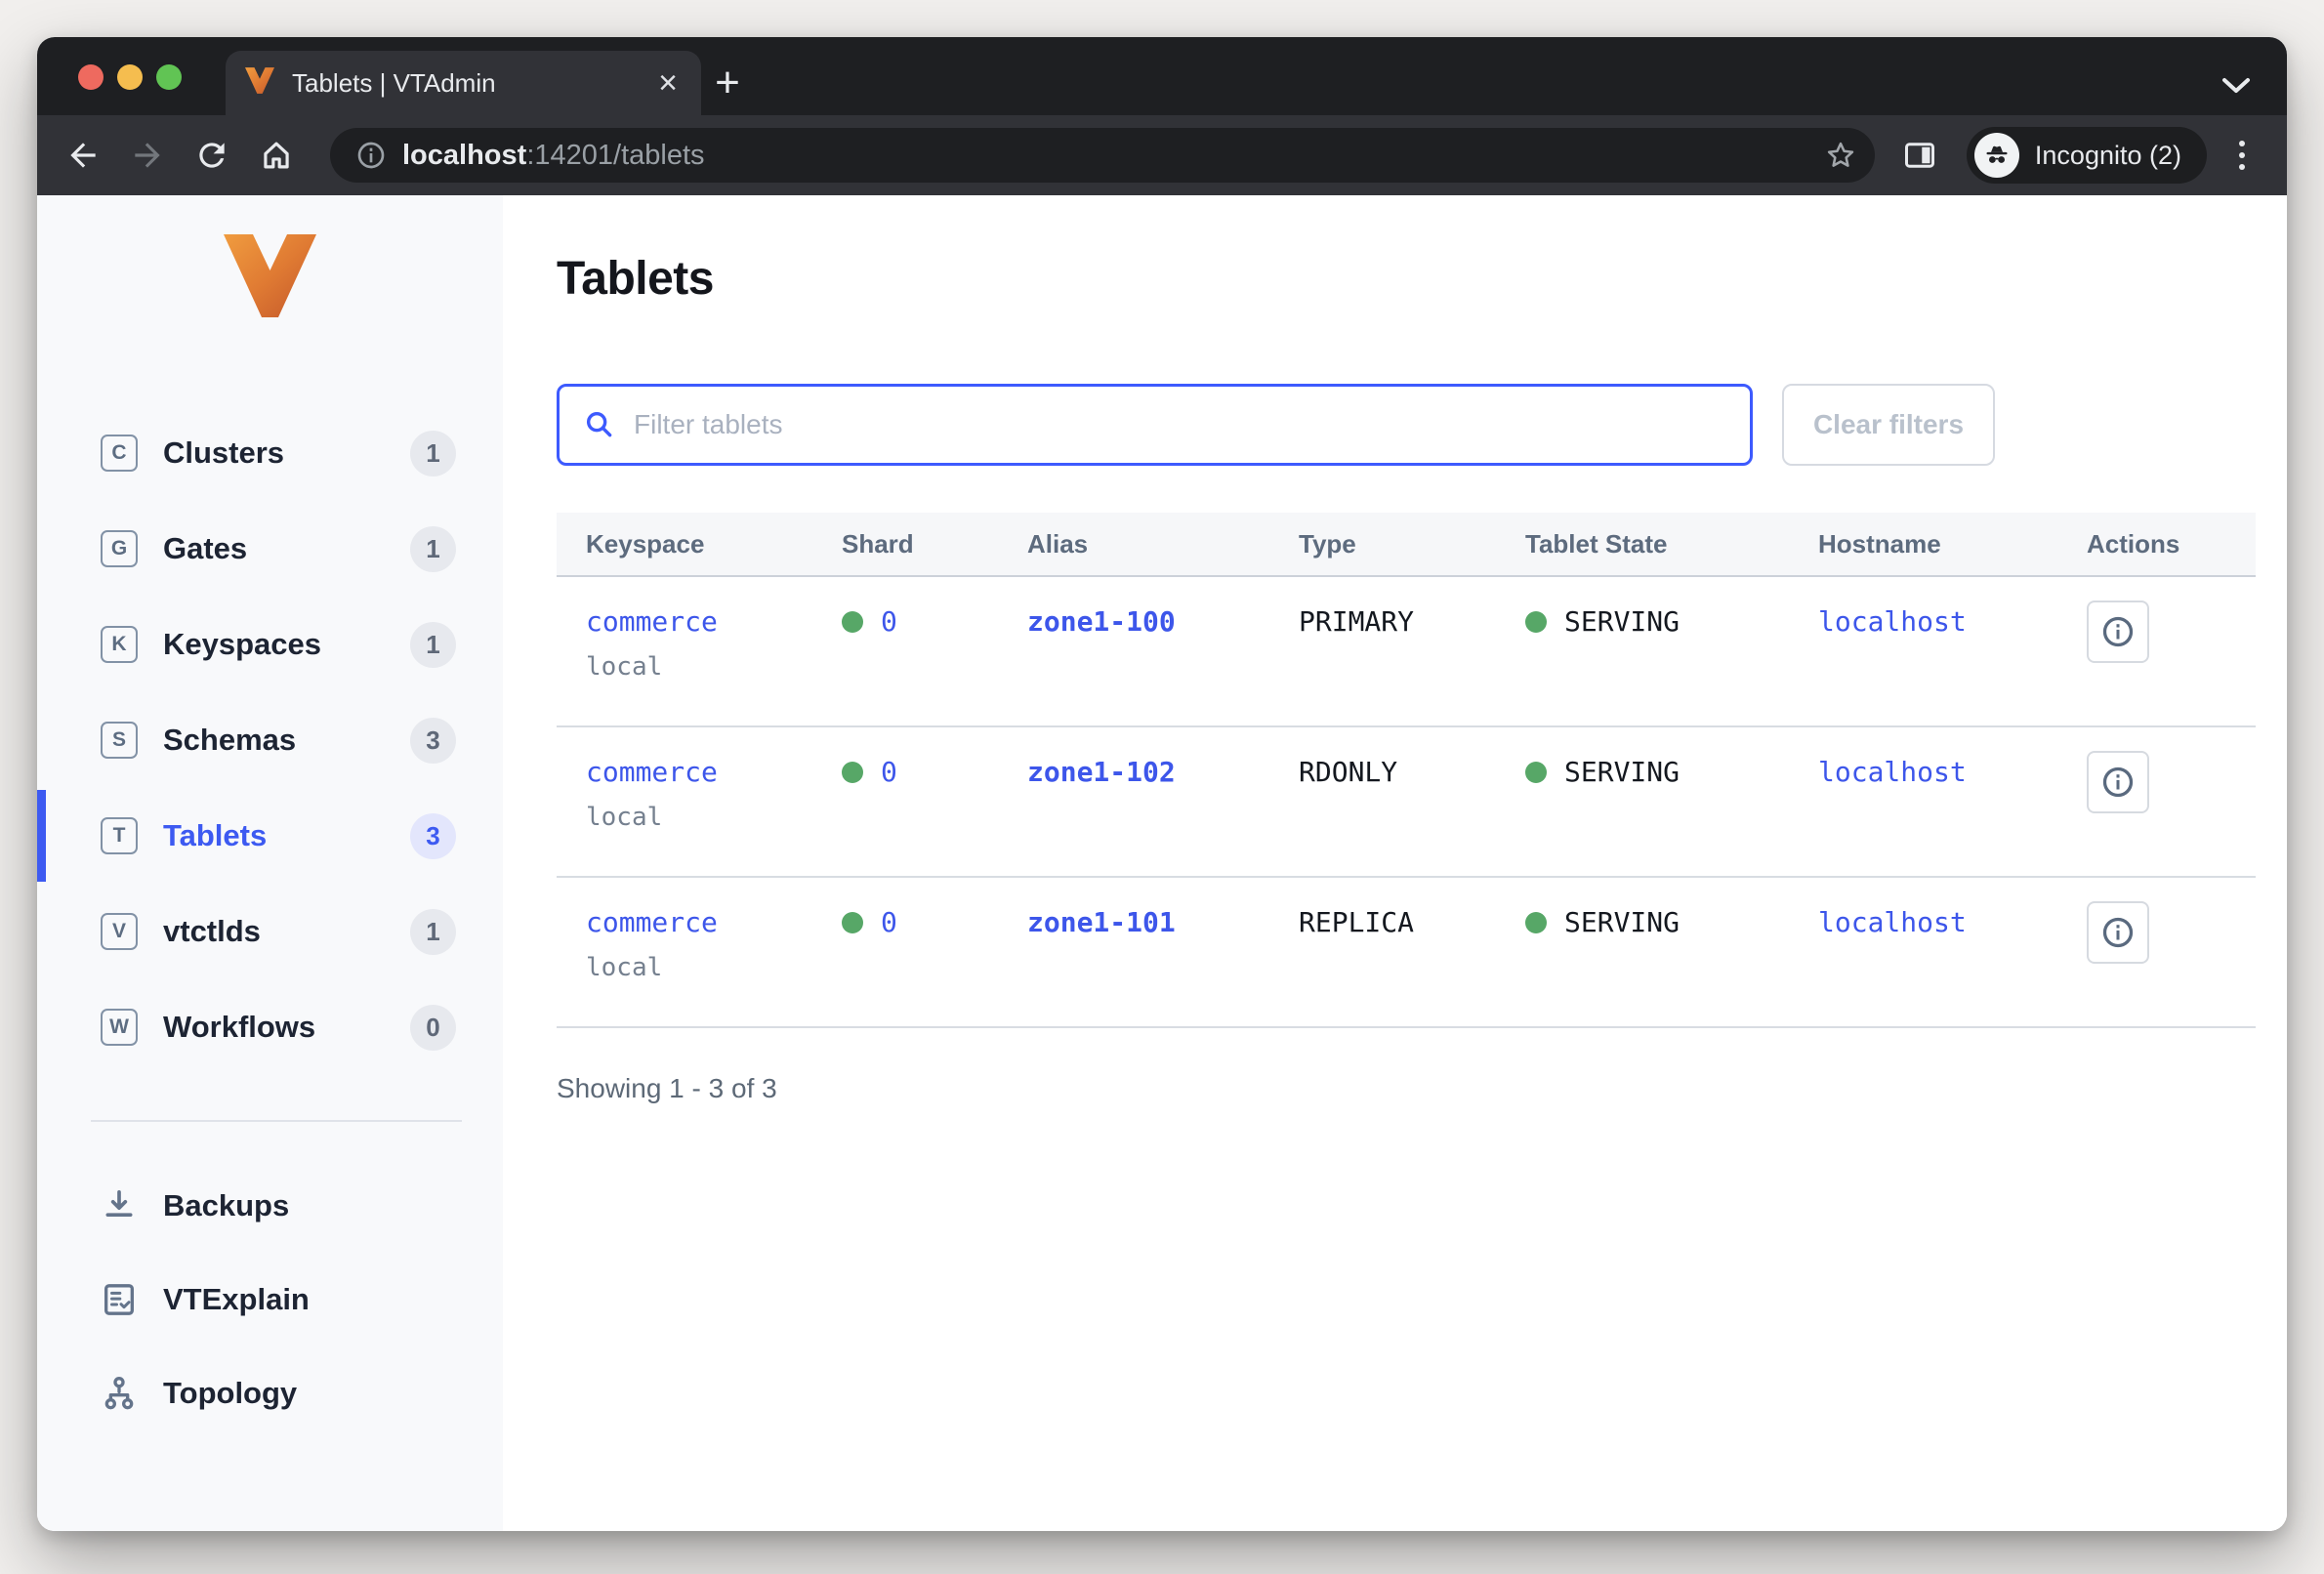 This screenshot has height=1574, width=2324. Describe the element at coordinates (230, 740) in the screenshot. I see `sidebar-item-label: Schemas` at that location.